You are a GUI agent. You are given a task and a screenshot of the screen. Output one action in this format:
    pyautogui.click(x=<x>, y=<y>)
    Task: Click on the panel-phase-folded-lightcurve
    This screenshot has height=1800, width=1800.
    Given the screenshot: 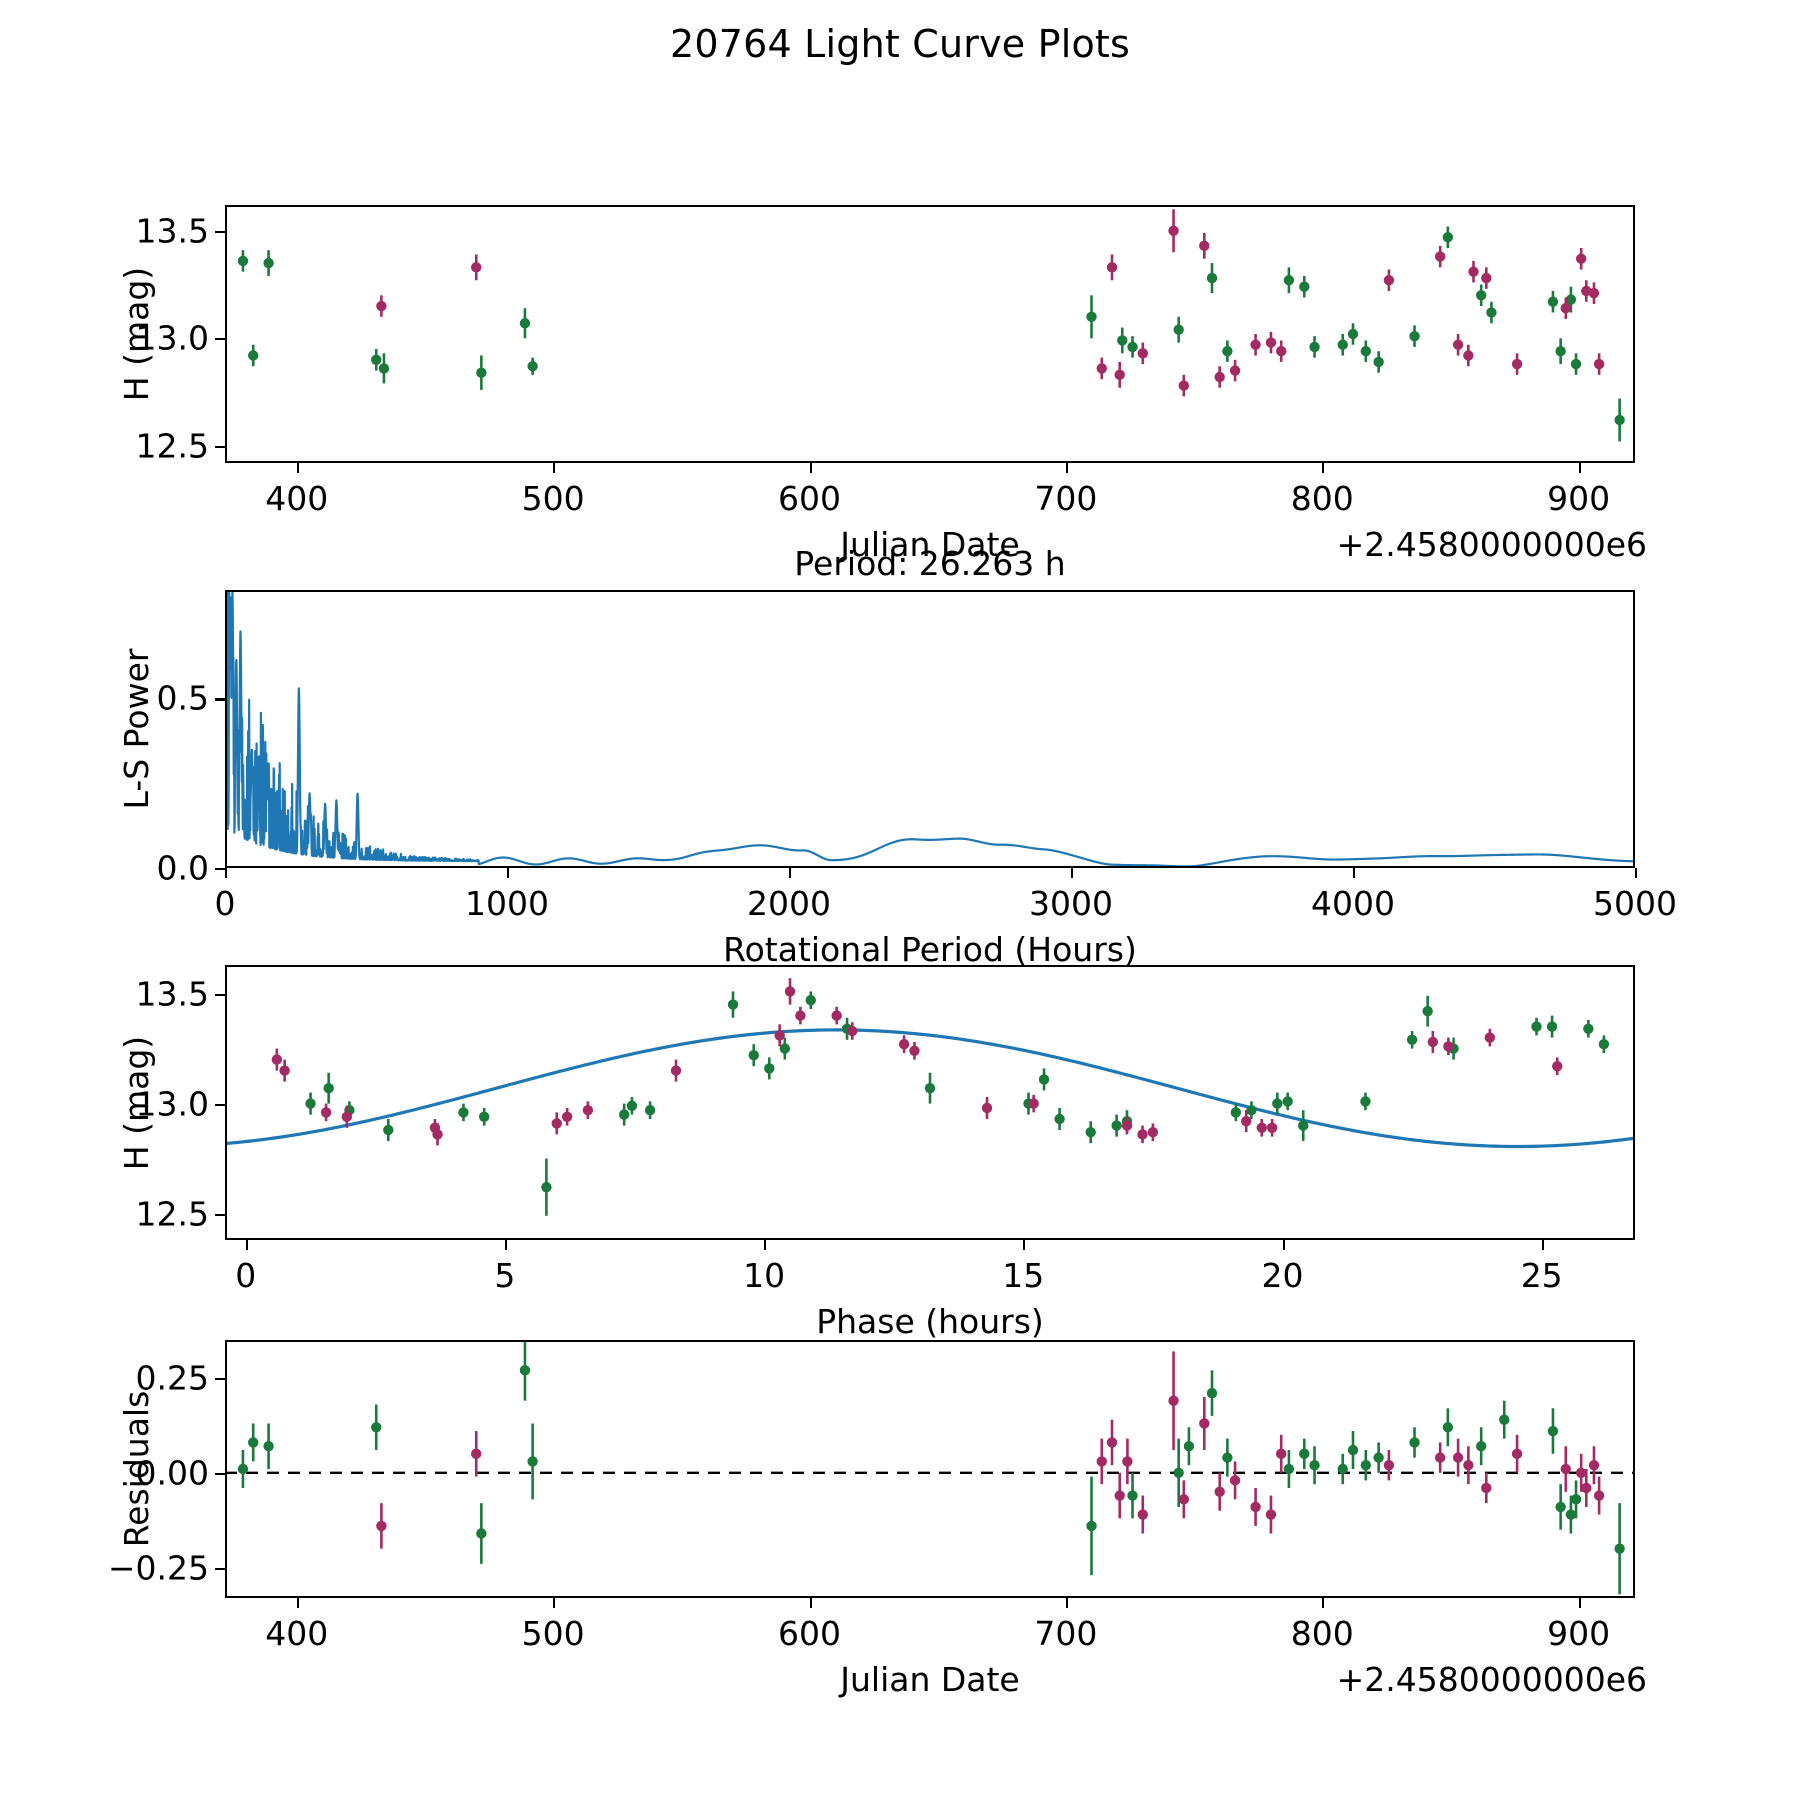 What is the action you would take?
    pyautogui.click(x=925, y=1107)
    